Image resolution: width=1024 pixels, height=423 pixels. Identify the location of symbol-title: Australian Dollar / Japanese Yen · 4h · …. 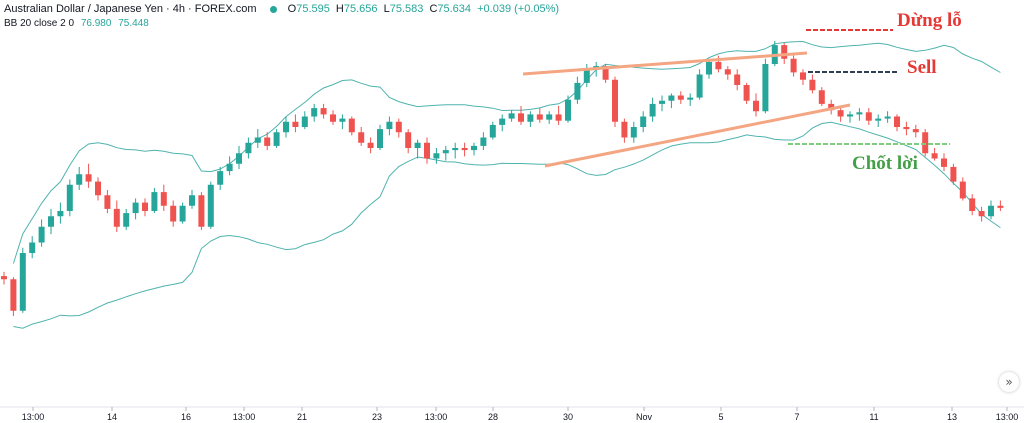
(130, 9).